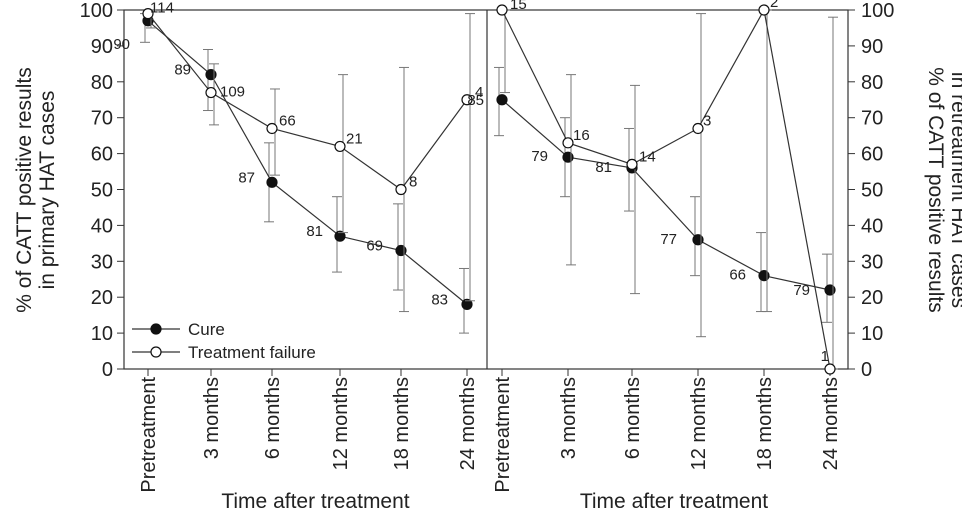 The image size is (962, 521). I want to click on y-tick-label-left: 20, so click(102, 298).